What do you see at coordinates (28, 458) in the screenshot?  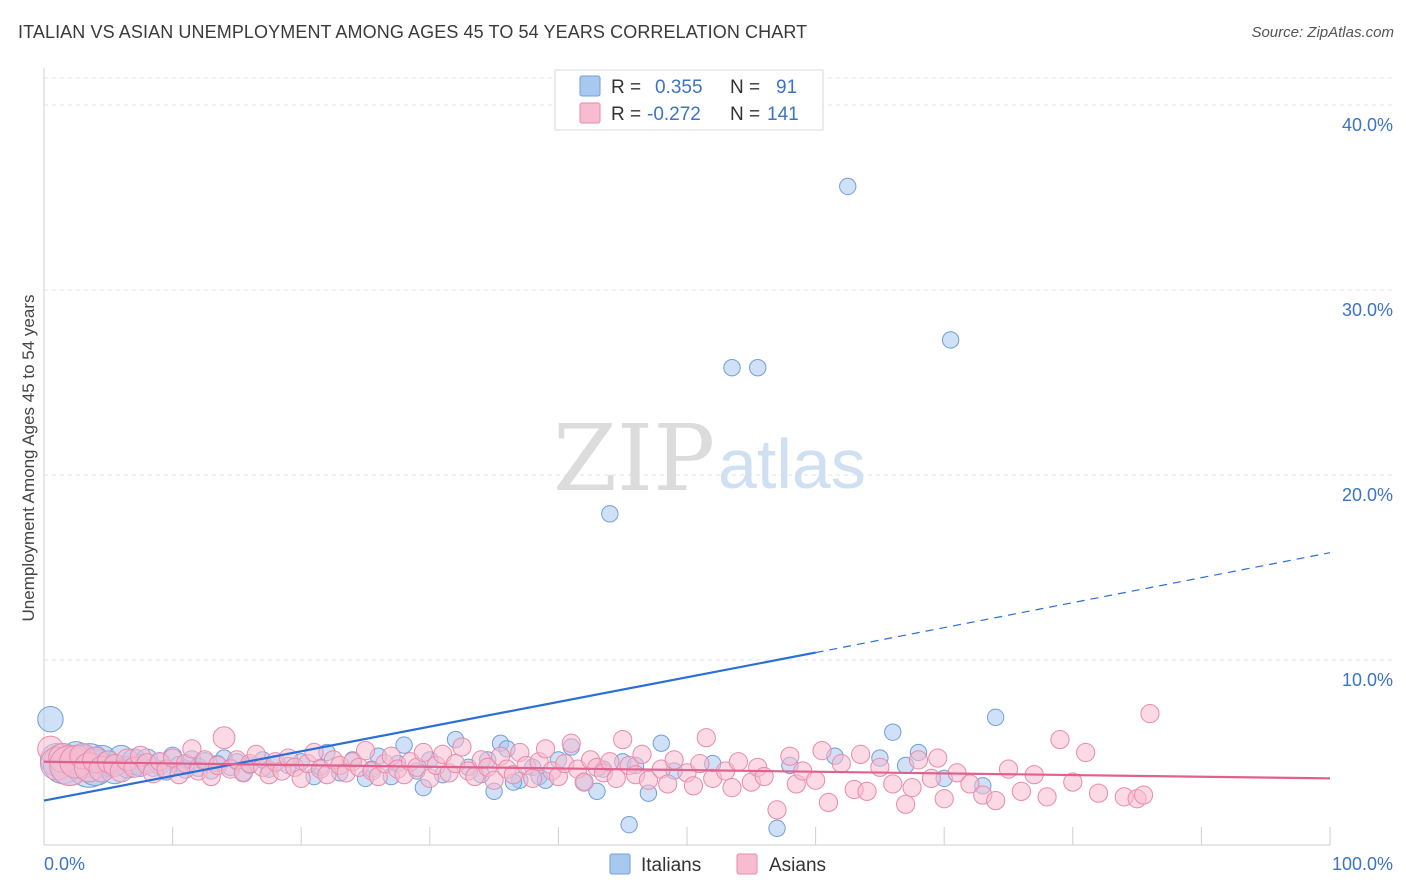 I see `y-axis-label: Unemployment Among Ages 45 to 54 years` at bounding box center [28, 458].